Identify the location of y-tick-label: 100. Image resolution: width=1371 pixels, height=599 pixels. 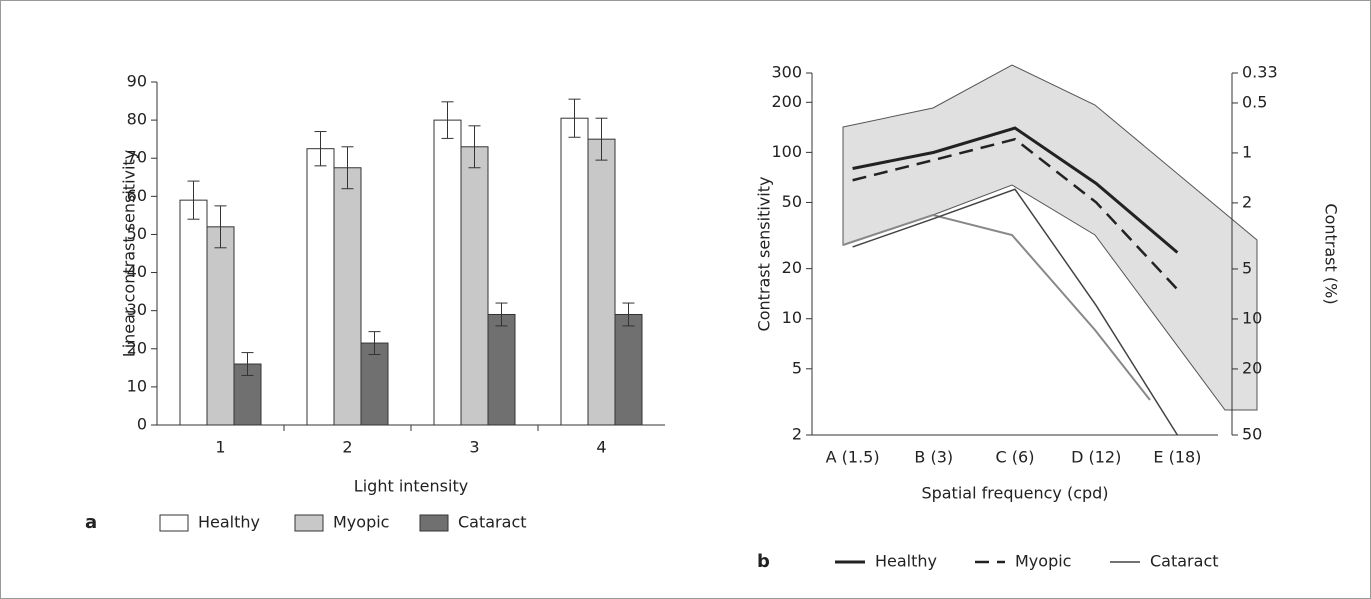
(786, 151).